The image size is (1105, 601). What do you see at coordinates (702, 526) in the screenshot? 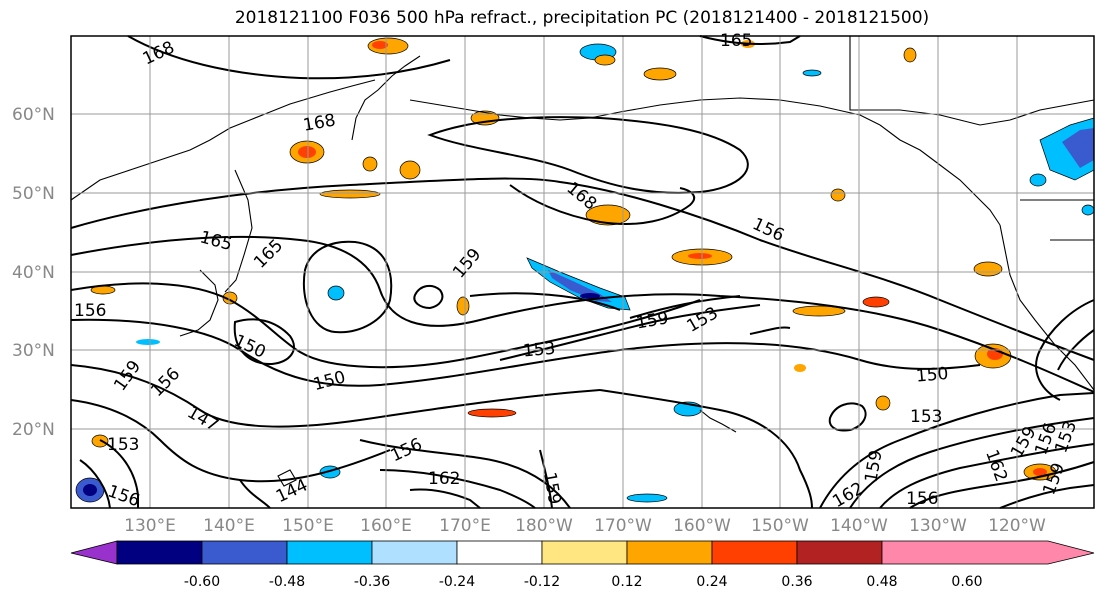
I see `lon-label: 160°W` at bounding box center [702, 526].